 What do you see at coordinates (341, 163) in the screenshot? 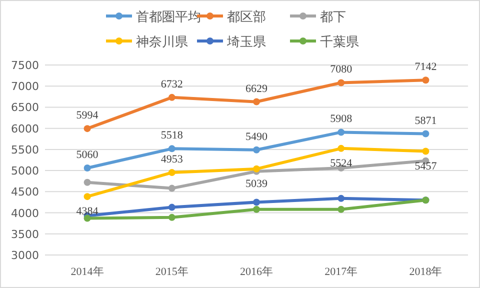
I see `data-label: 5524` at bounding box center [341, 163].